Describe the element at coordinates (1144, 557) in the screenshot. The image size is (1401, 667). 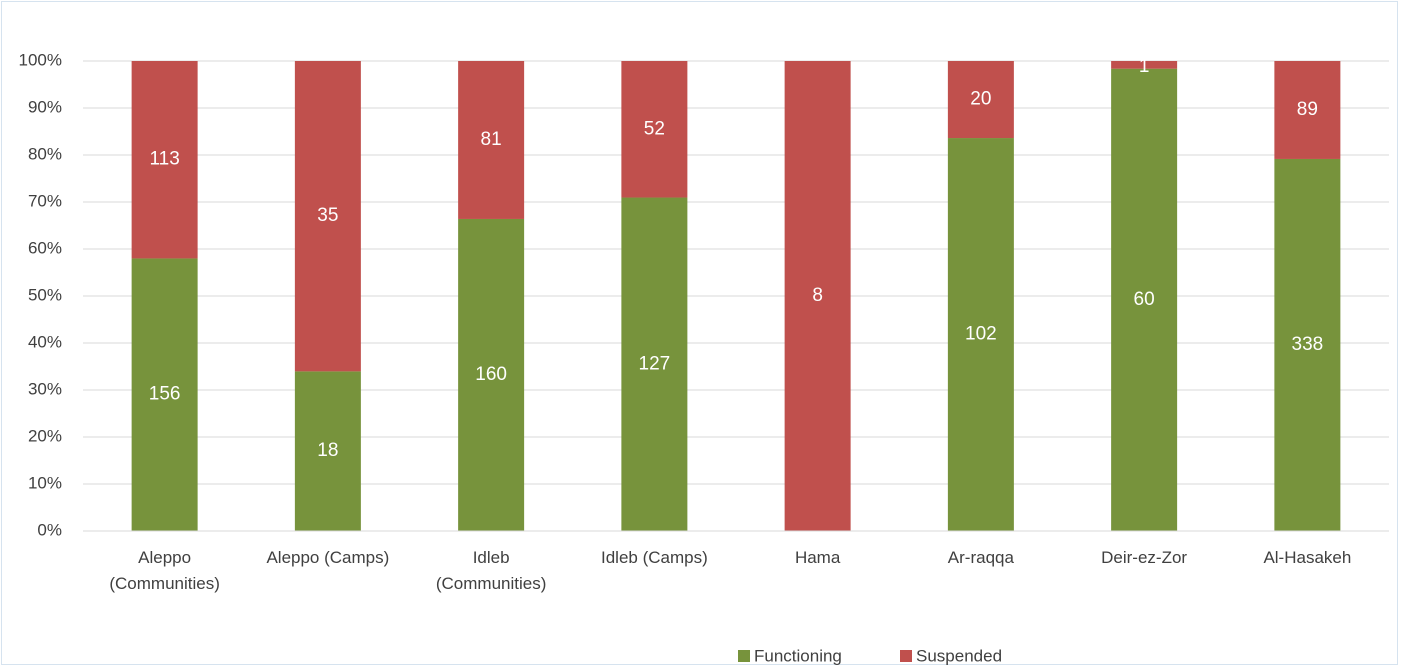
I see `x-tick-label: Deir-ez-Zor` at that location.